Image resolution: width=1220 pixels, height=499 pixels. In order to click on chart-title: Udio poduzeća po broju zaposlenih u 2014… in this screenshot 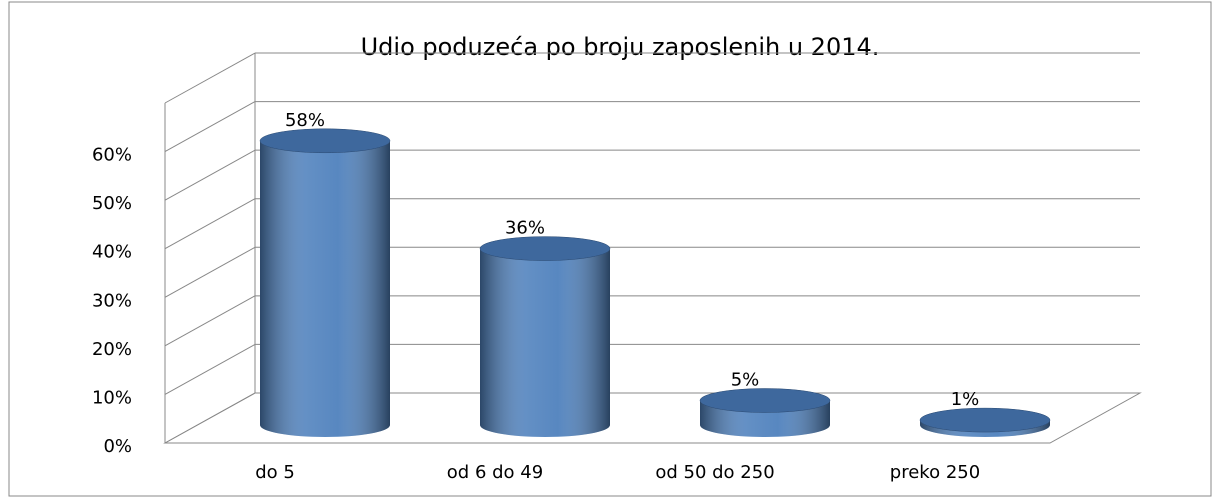, I will do `click(620, 47)`.